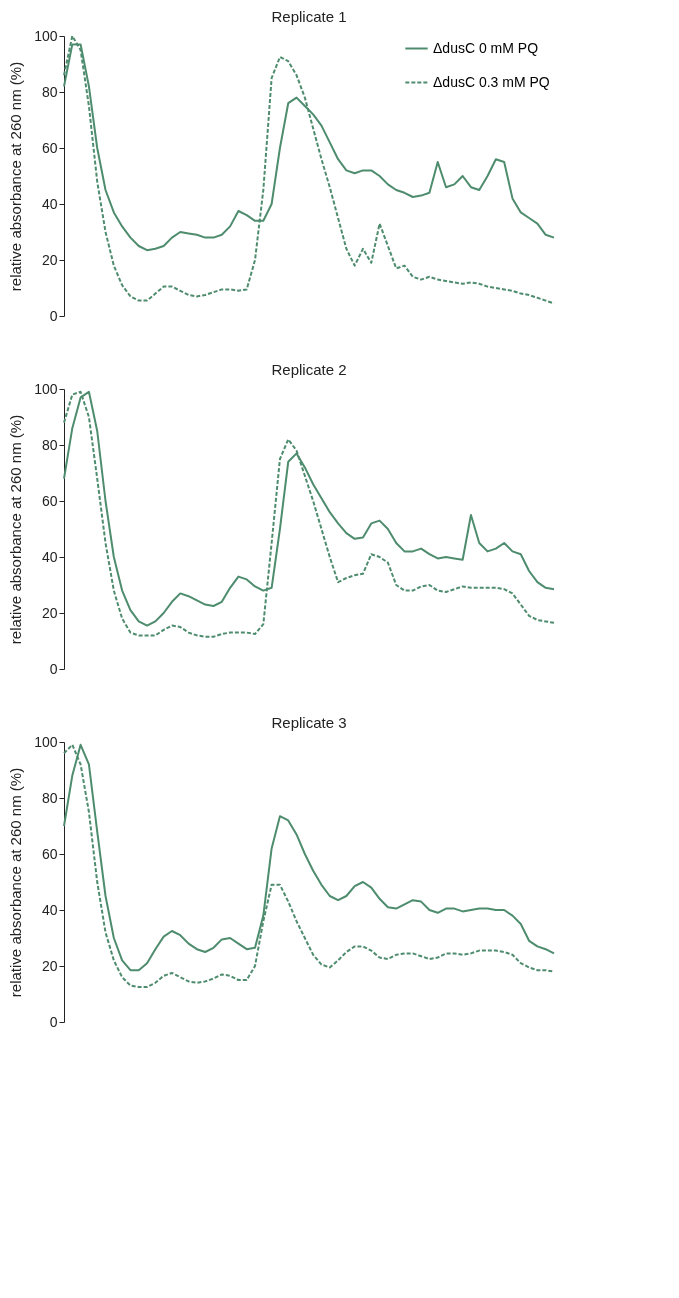  I want to click on chart-title: Replicate 2, so click(309, 369).